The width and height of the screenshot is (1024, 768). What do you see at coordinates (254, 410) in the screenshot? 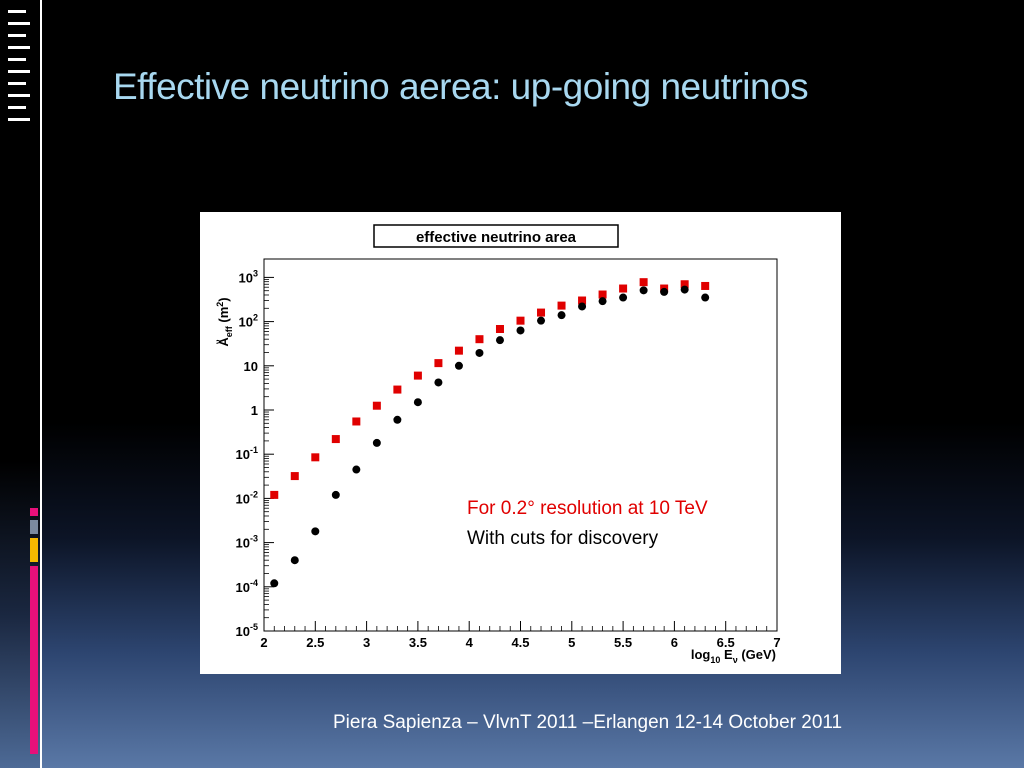
I see `y-tick-label: 1` at bounding box center [254, 410].